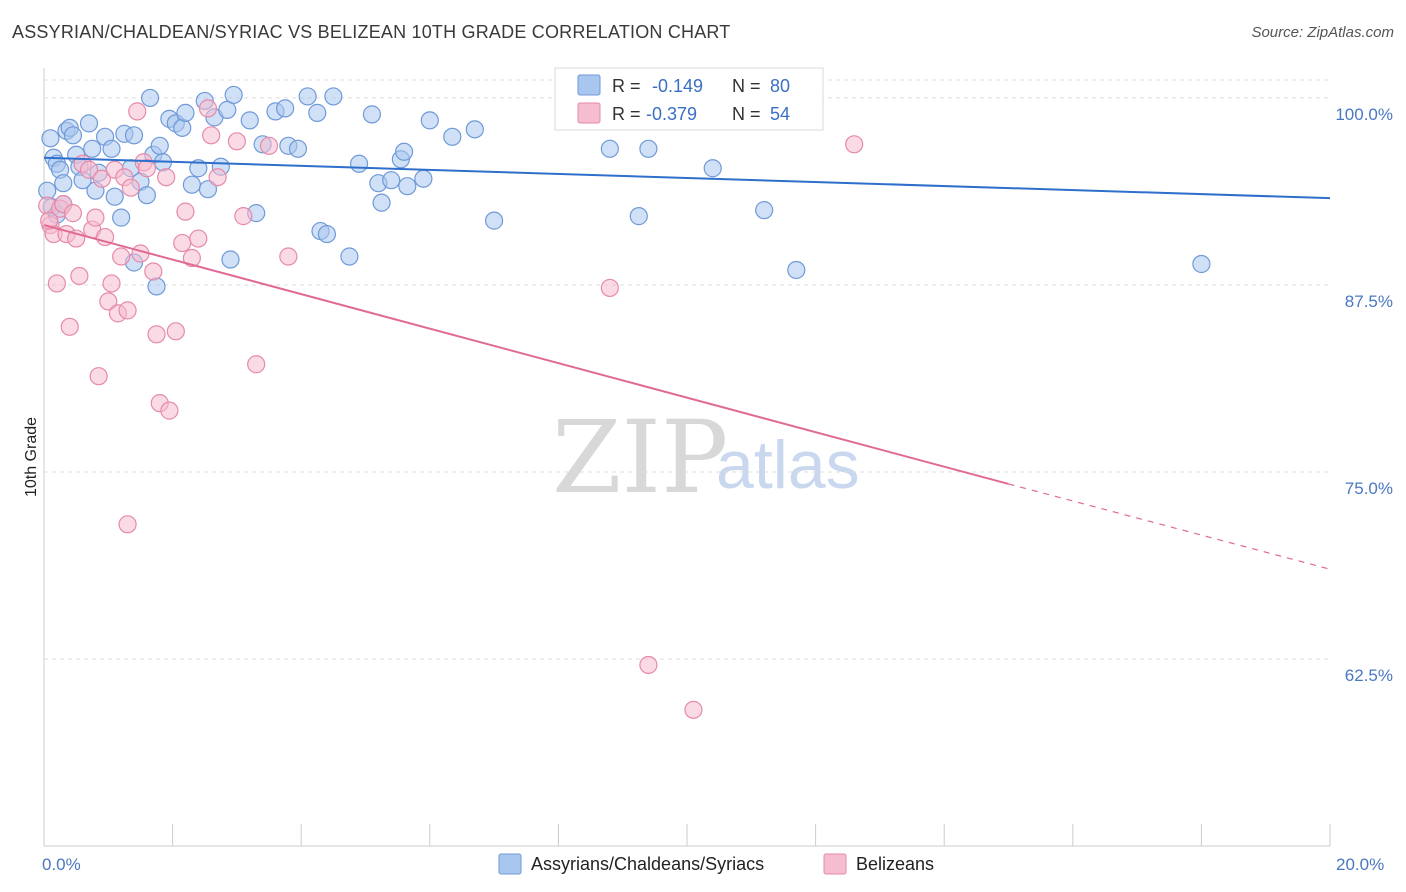  Describe the element at coordinates (788, 465) in the screenshot. I see `watermark-atlas: atlas` at that location.